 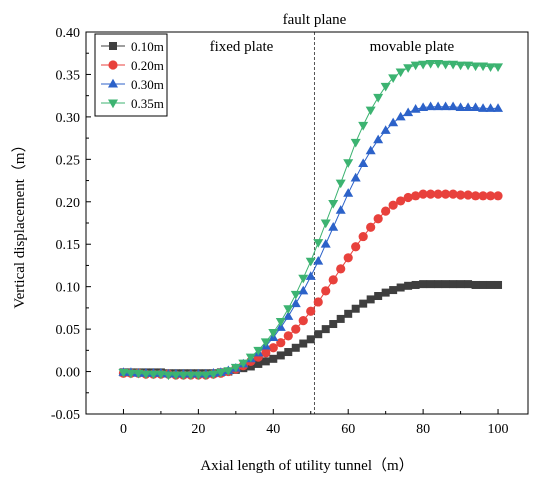 What do you see at coordinates (147, 103) in the screenshot?
I see `legend-label: 0.35m` at bounding box center [147, 103].